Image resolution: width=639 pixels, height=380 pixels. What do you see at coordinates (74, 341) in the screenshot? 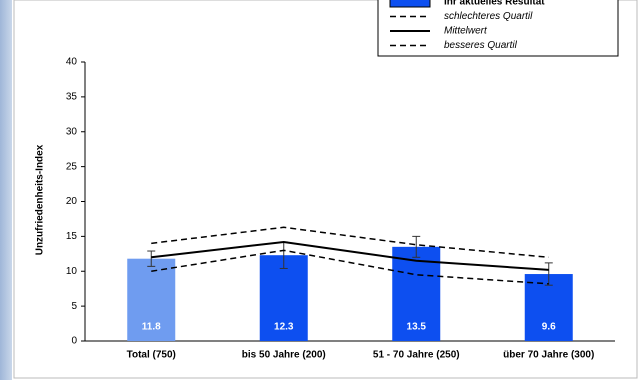
I see `y-tick-label: 0` at bounding box center [74, 341].